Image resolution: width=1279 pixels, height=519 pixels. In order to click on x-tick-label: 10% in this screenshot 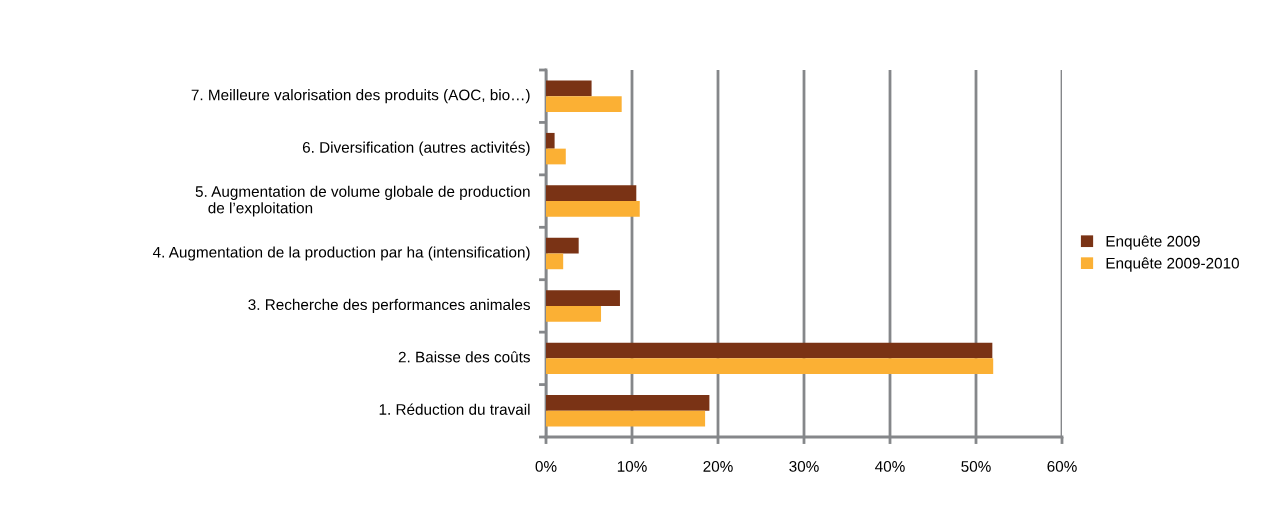, I will do `click(632, 466)`.